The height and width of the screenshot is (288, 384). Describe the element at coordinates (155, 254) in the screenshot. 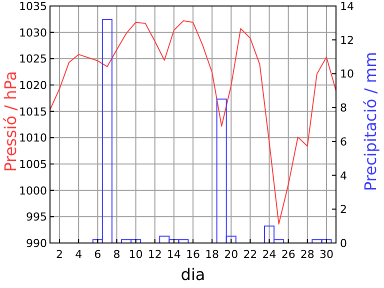

I see `x-tick-label: 12` at that location.